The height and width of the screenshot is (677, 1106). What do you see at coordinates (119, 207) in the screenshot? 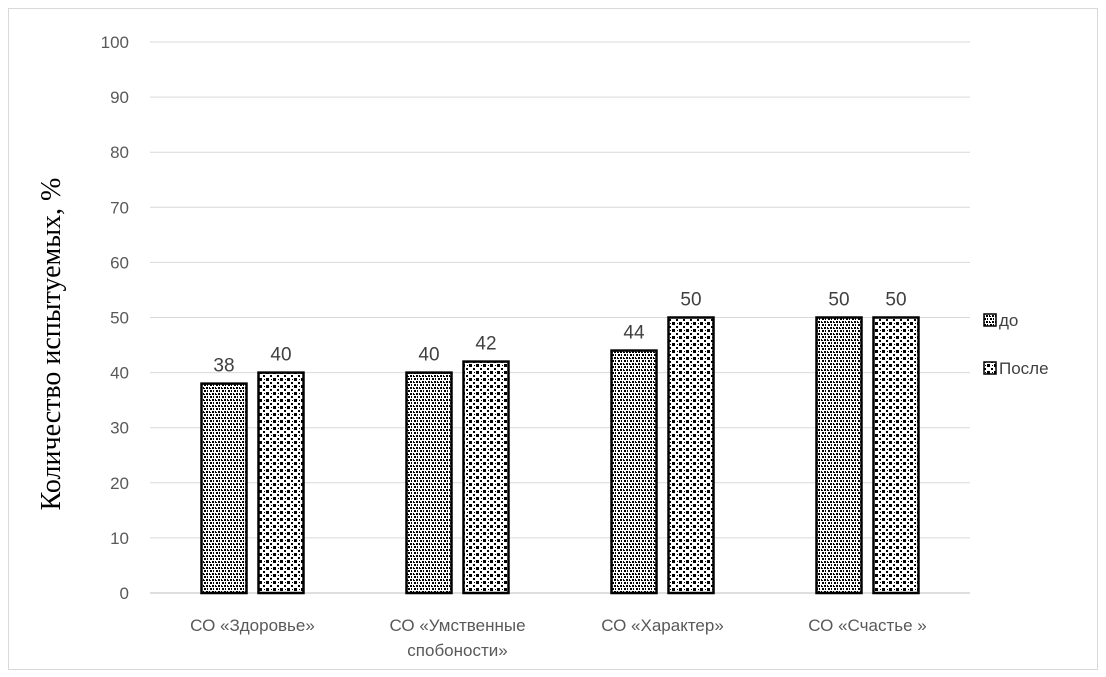
I see `y-tick-label: 70` at bounding box center [119, 207].